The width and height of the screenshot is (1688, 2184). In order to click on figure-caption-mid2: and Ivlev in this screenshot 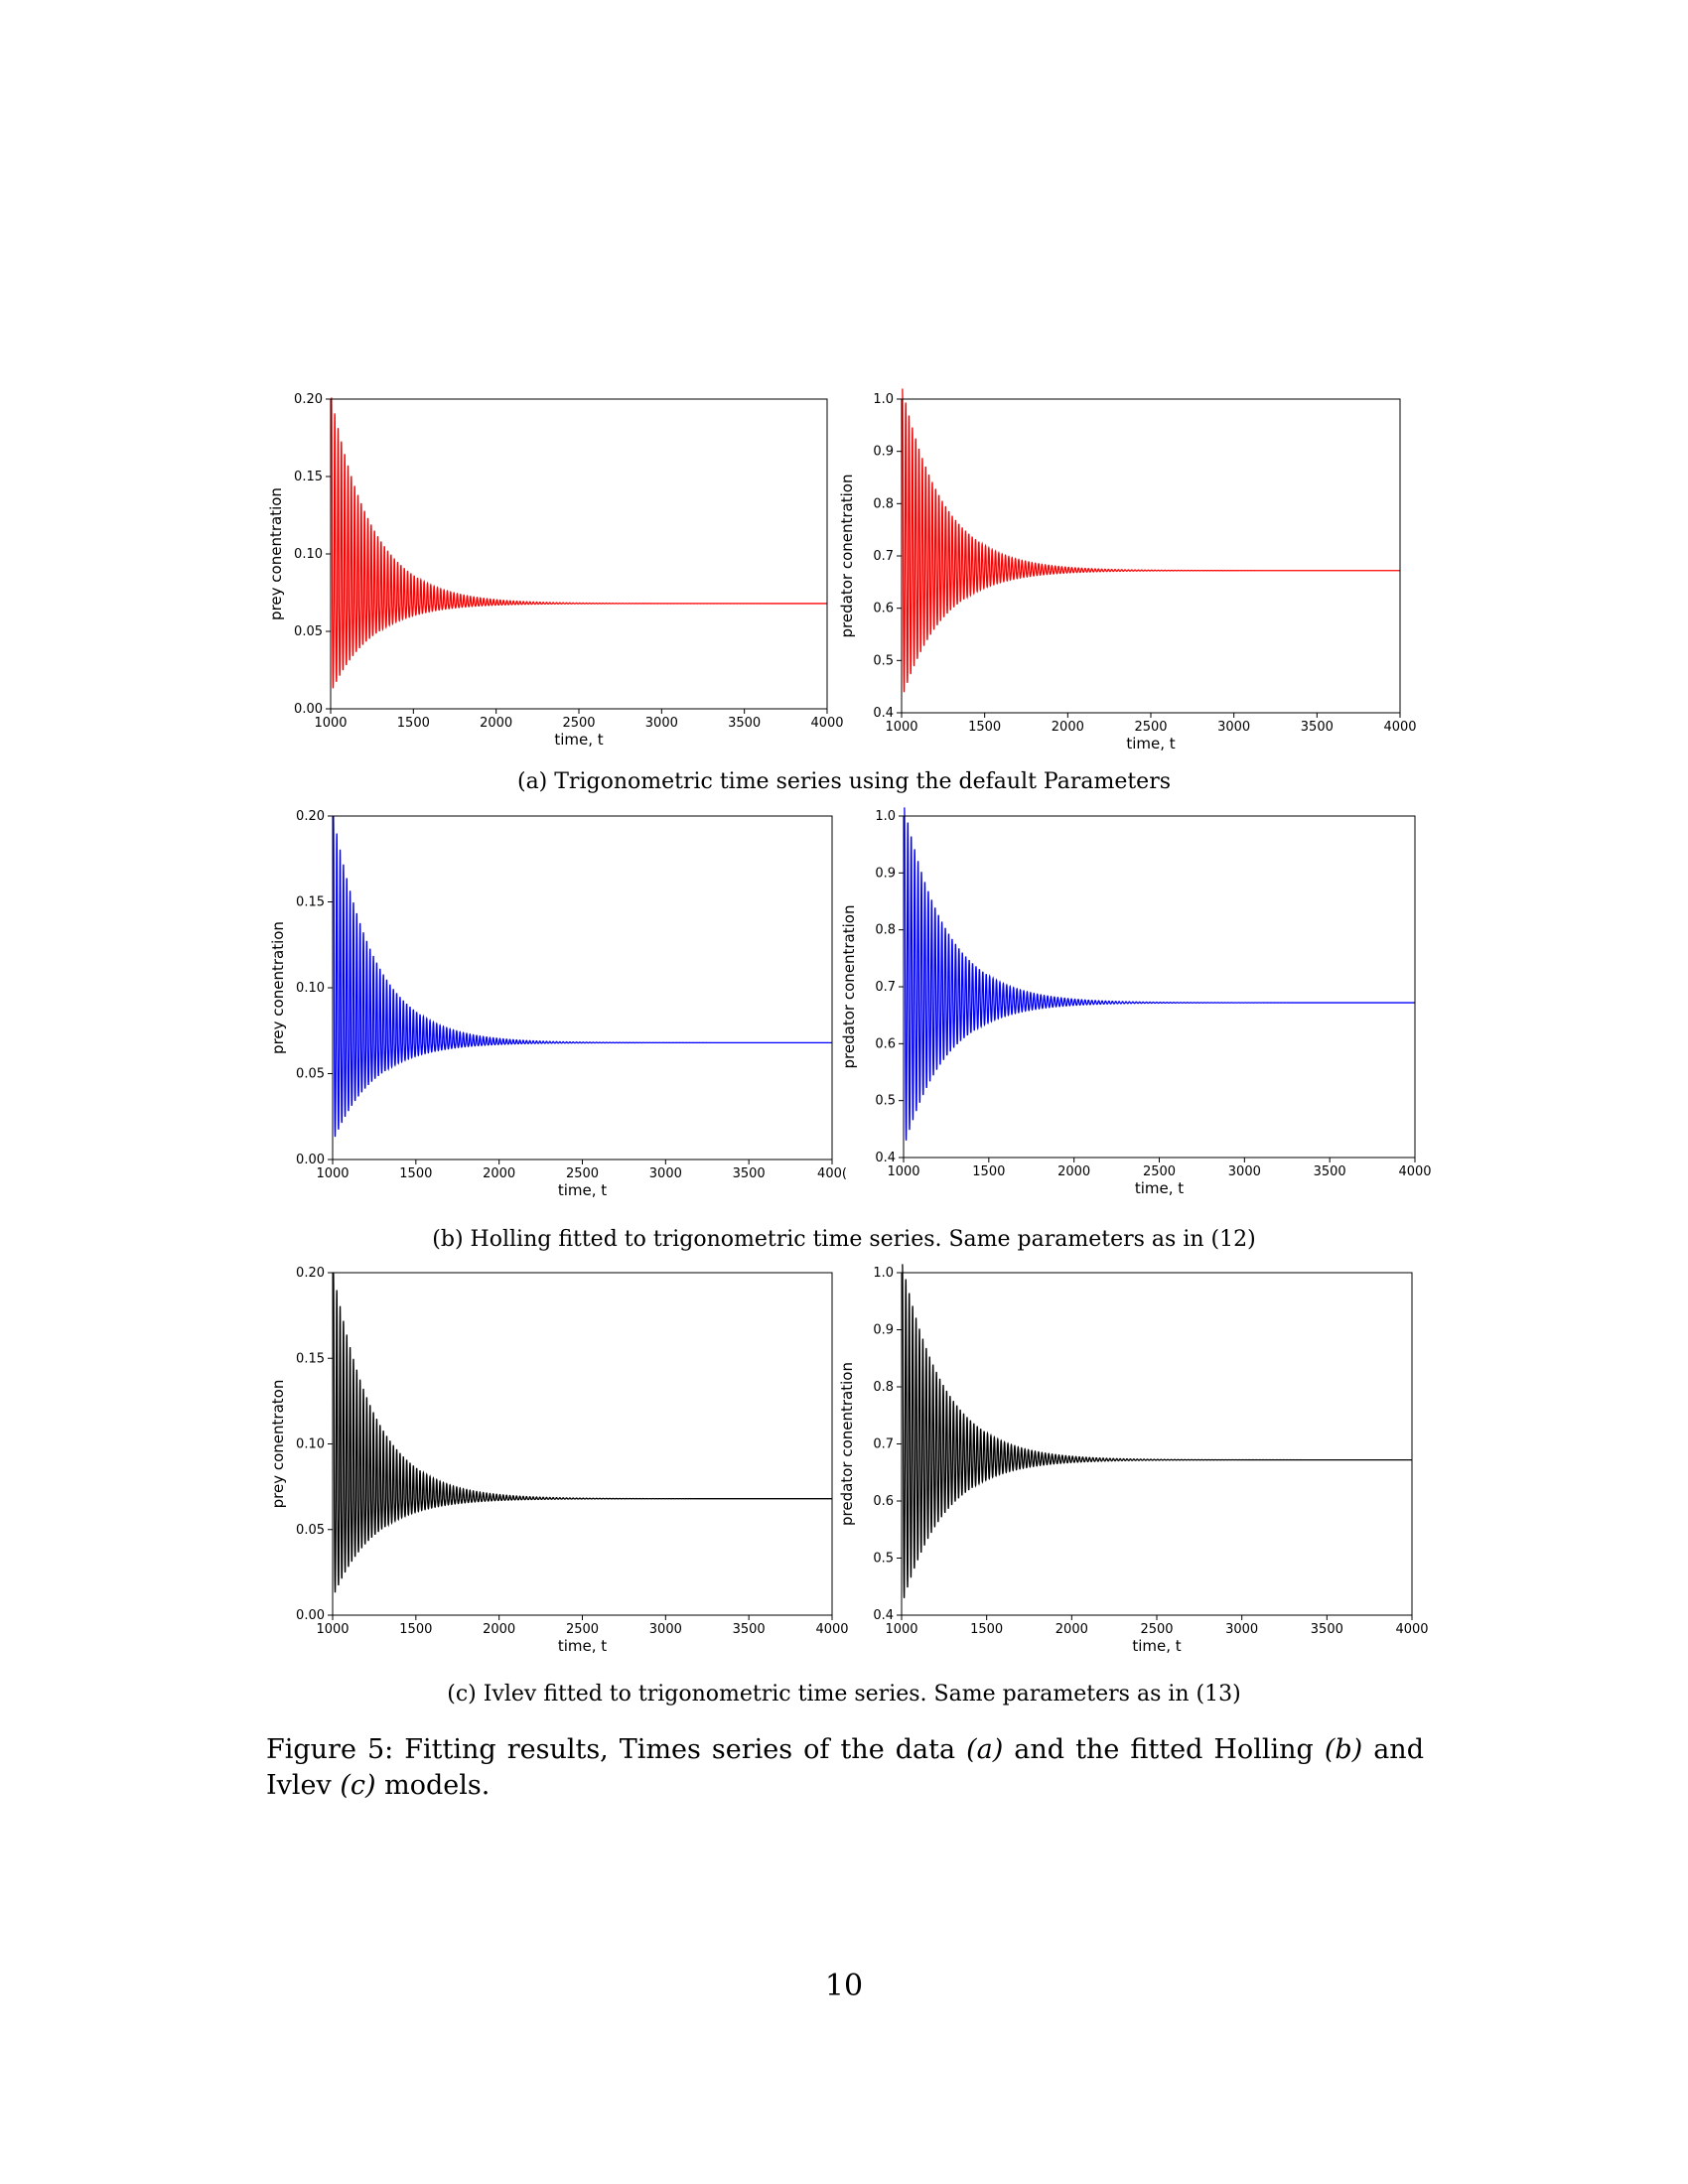, I will do `click(845, 1767)`.